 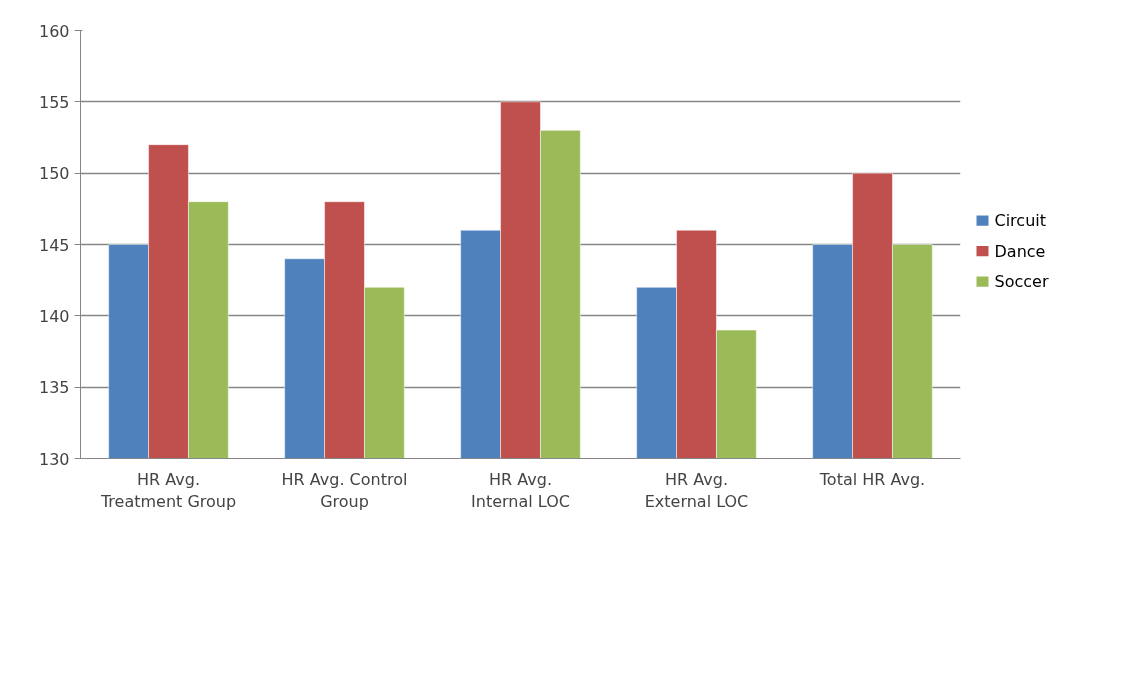 I want to click on x-tick-label: Total HR Avg., so click(x=872, y=479).